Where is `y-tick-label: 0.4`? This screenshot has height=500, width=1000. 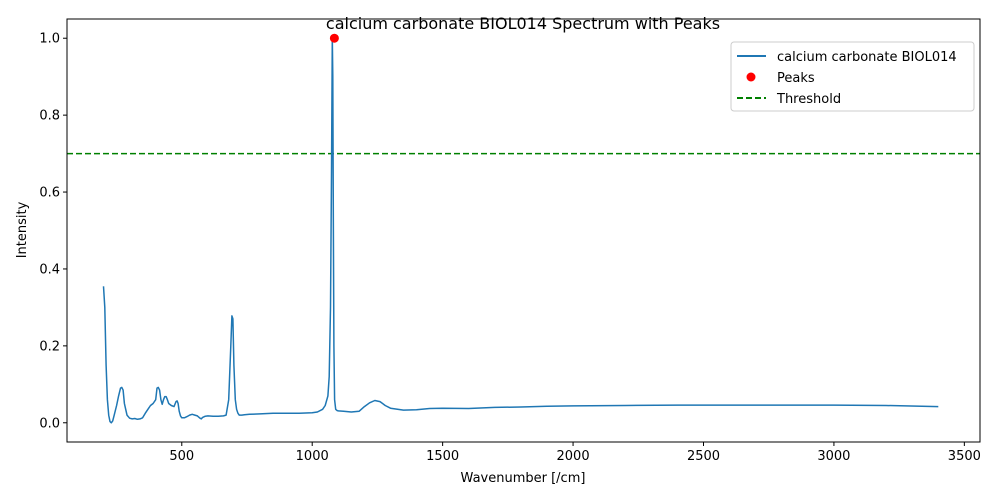
y-tick-label: 0.4 is located at coordinates (49, 269).